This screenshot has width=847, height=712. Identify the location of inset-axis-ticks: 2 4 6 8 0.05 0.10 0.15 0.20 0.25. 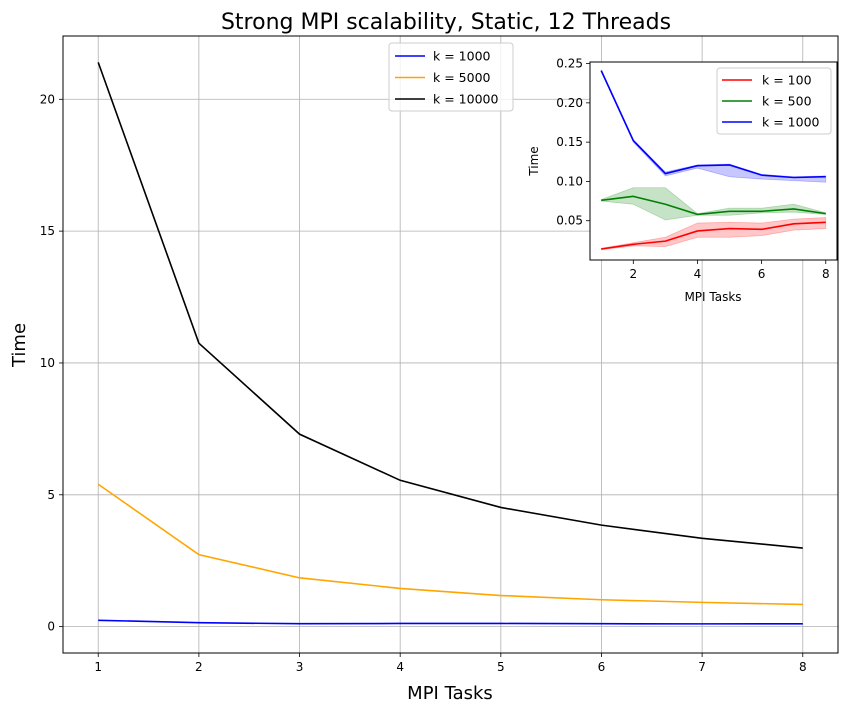
(692, 169).